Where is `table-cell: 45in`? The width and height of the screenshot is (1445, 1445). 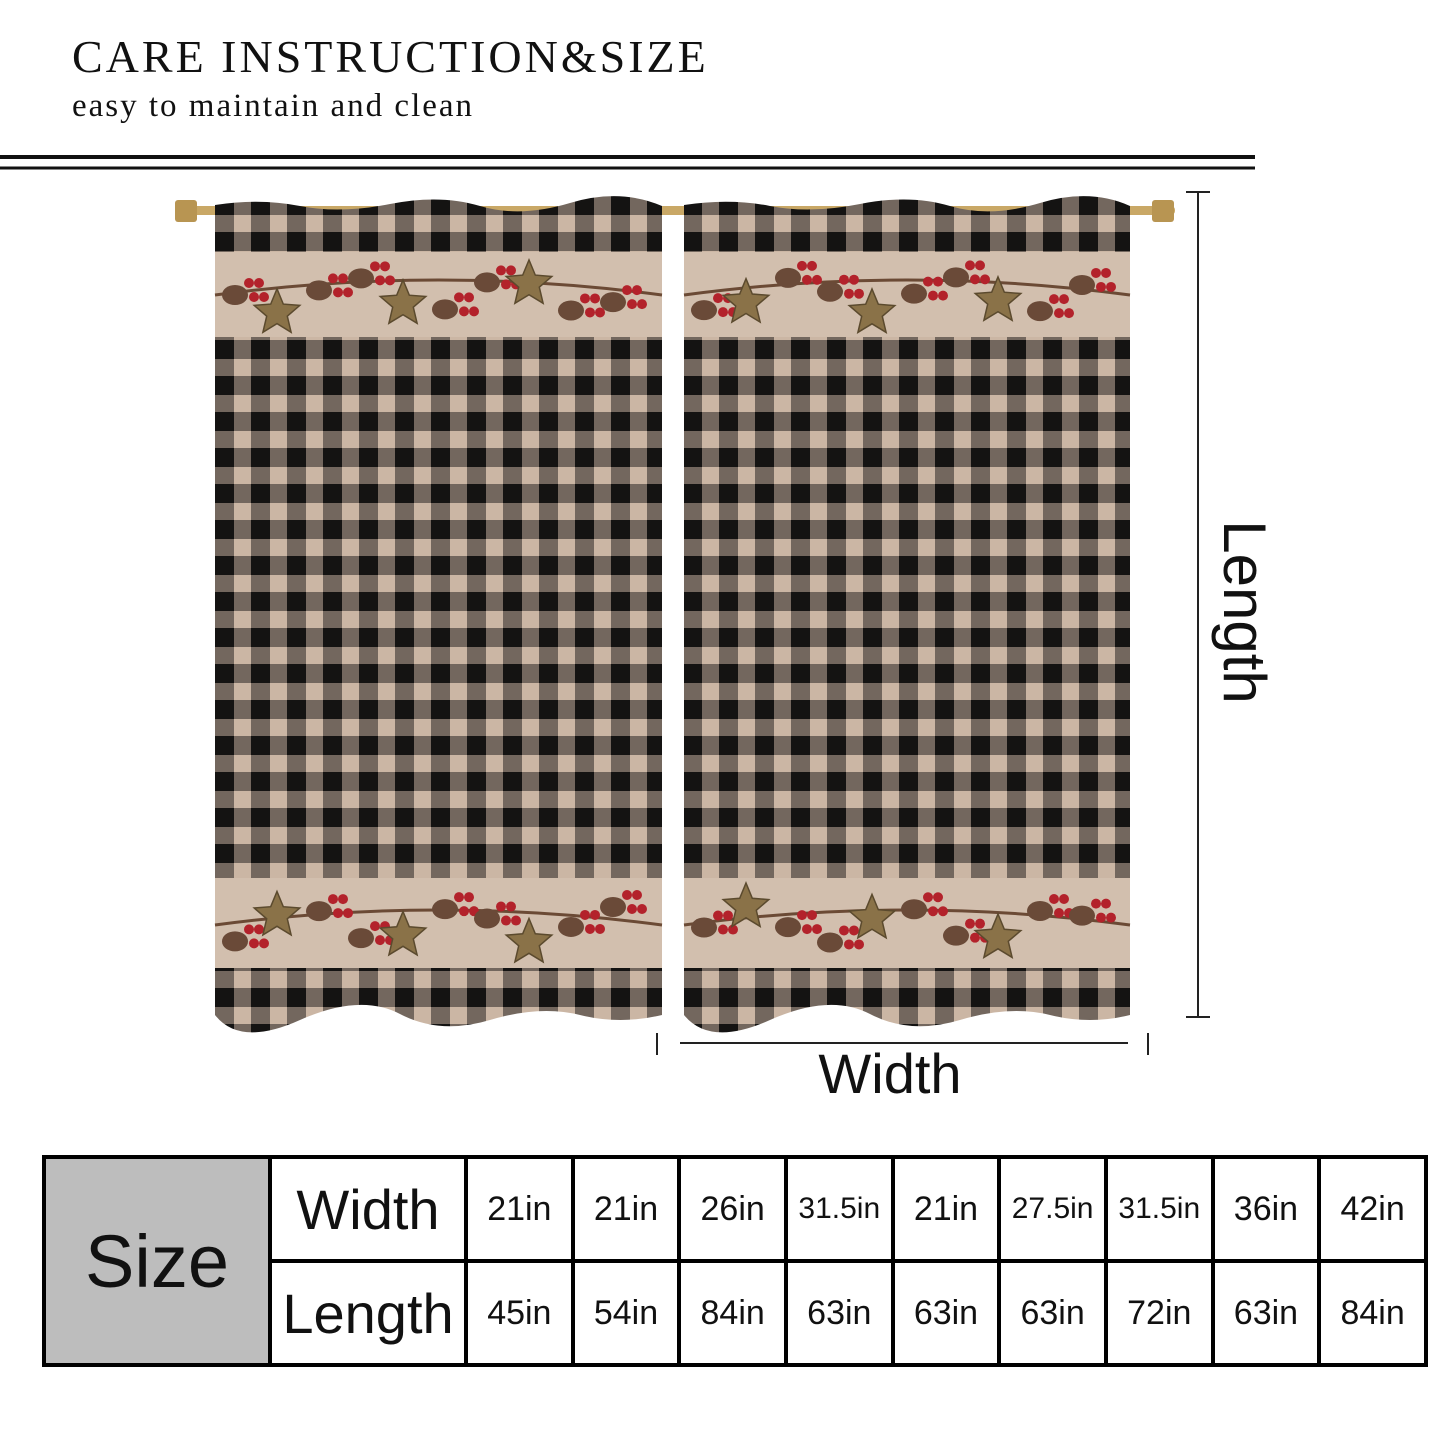 table-cell: 45in is located at coordinates (519, 1313).